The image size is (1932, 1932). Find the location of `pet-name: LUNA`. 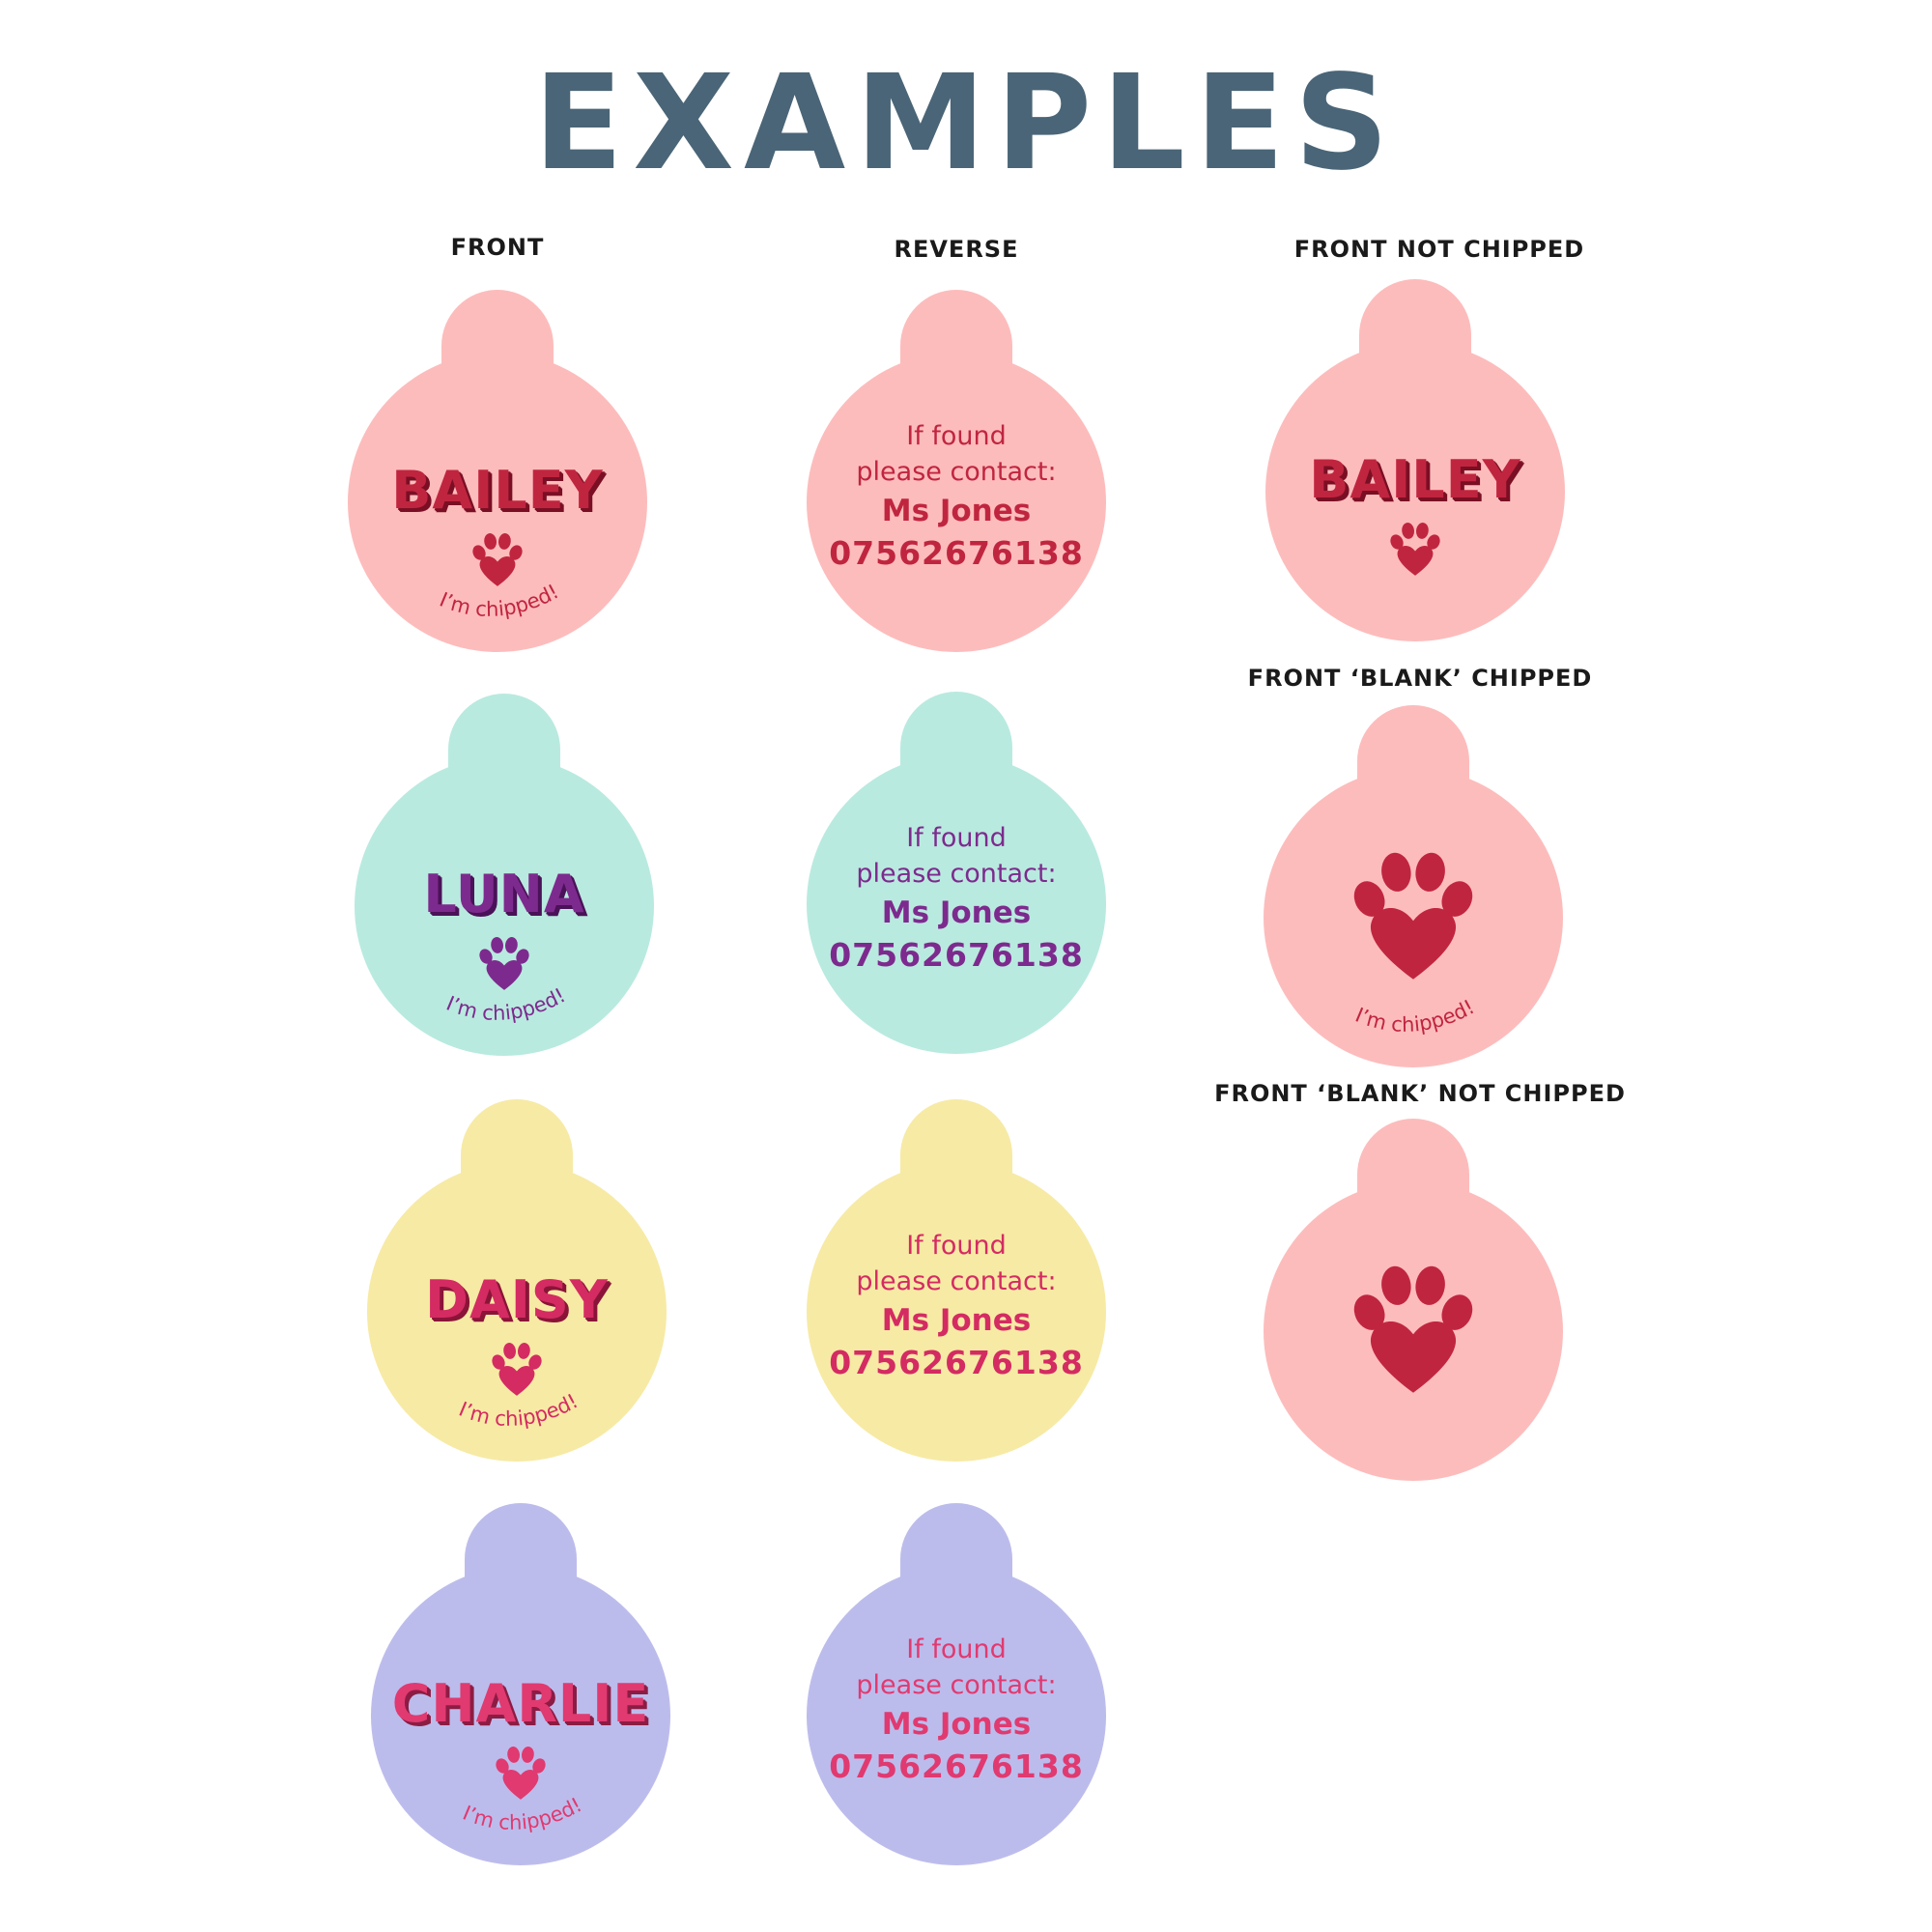

pet-name: LUNA is located at coordinates (504, 894).